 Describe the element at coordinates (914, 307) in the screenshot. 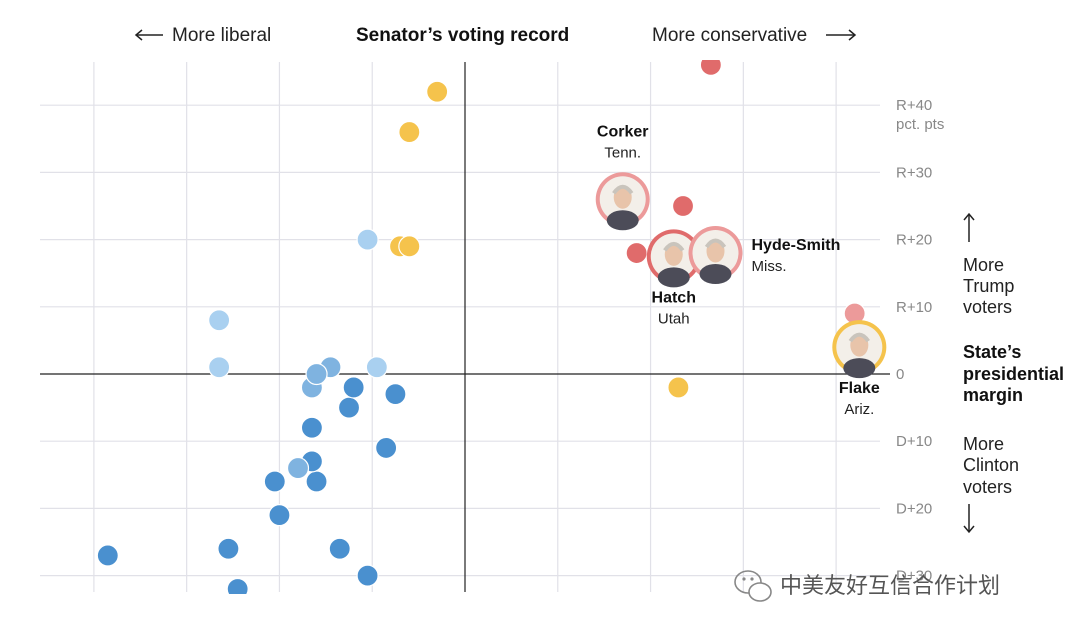

I see `y-tick-label: R+10` at that location.